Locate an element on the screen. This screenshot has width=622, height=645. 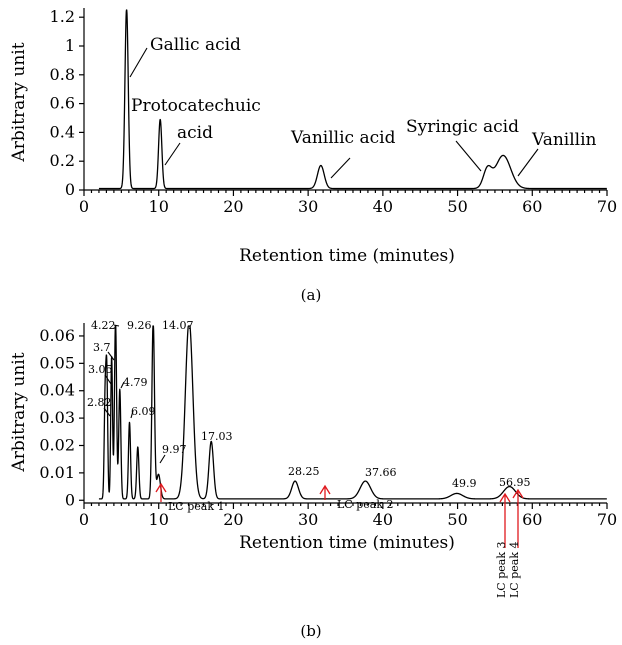
protocatechuic-acid-leader is located at coordinates (172, 154).